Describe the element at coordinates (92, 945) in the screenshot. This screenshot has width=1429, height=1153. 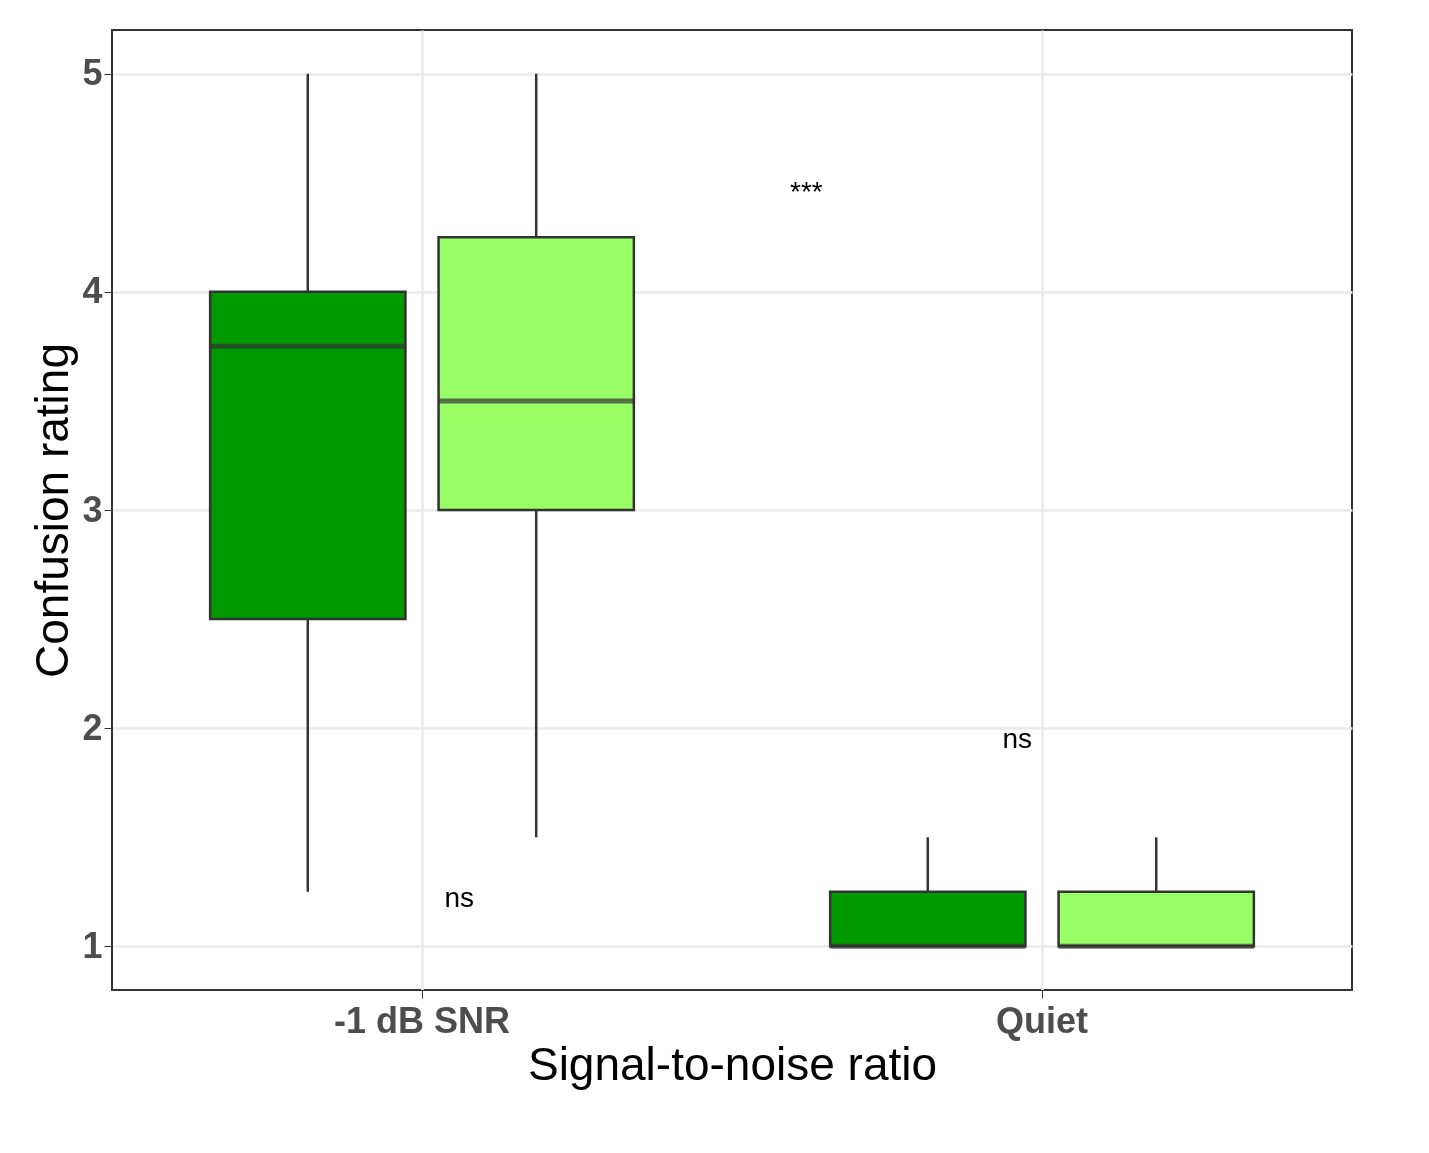
I see `y-tick-label: 1` at that location.